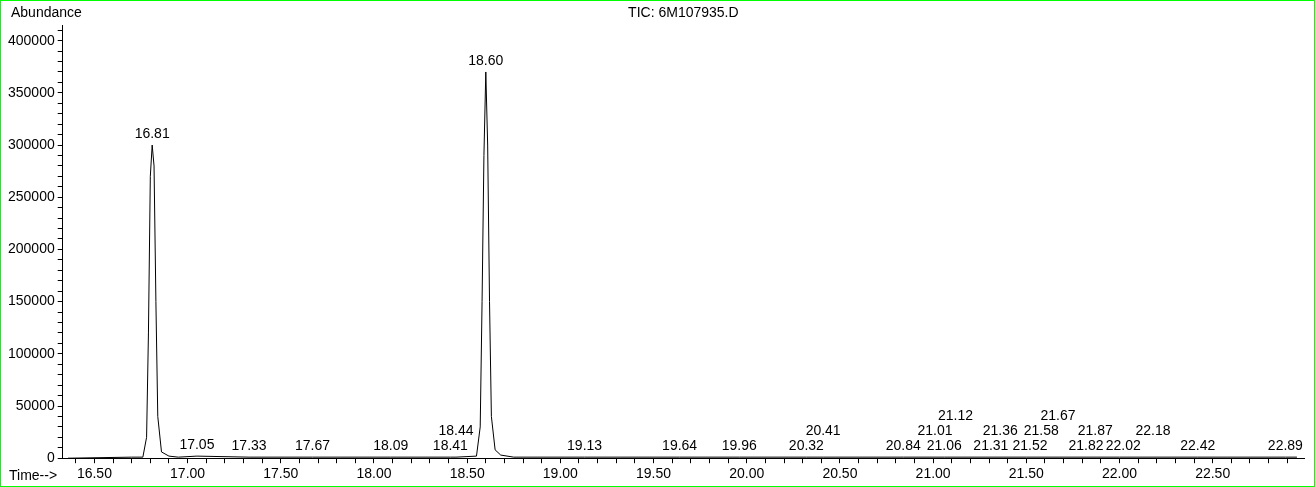  Describe the element at coordinates (456, 430) in the screenshot. I see `annotation: 18.44` at that location.